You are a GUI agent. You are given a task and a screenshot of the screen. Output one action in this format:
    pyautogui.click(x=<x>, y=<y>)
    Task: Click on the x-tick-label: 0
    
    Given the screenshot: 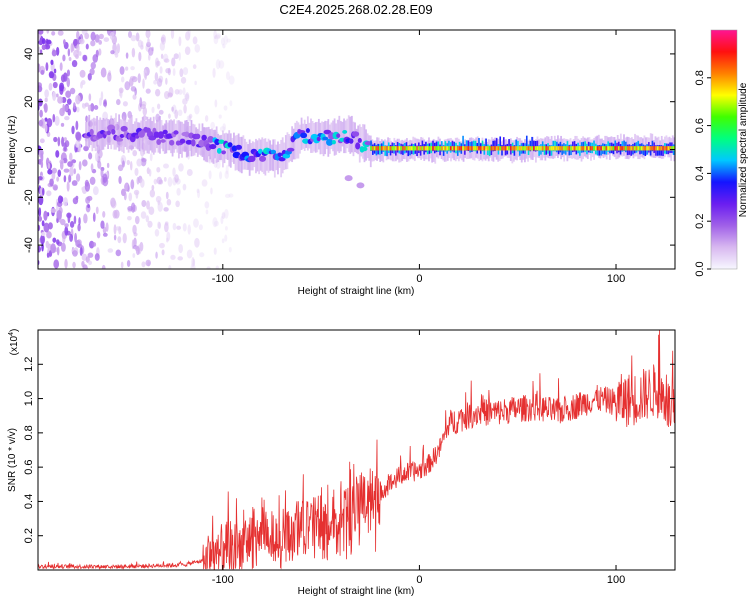 What is the action you would take?
    pyautogui.click(x=419, y=580)
    